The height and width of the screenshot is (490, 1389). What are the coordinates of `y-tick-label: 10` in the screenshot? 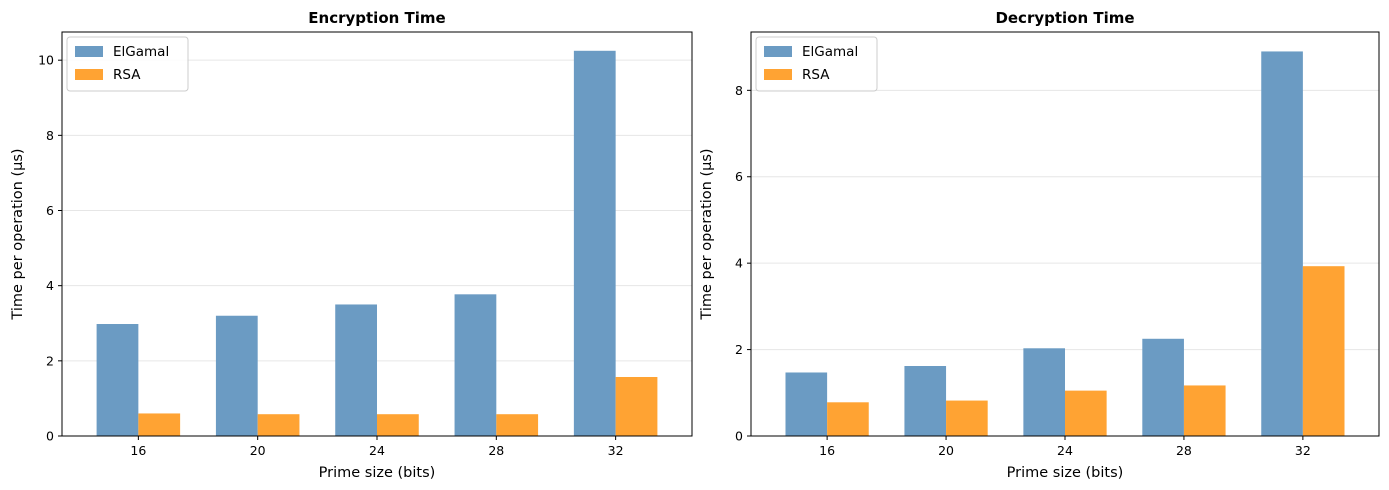 It's located at (46, 60).